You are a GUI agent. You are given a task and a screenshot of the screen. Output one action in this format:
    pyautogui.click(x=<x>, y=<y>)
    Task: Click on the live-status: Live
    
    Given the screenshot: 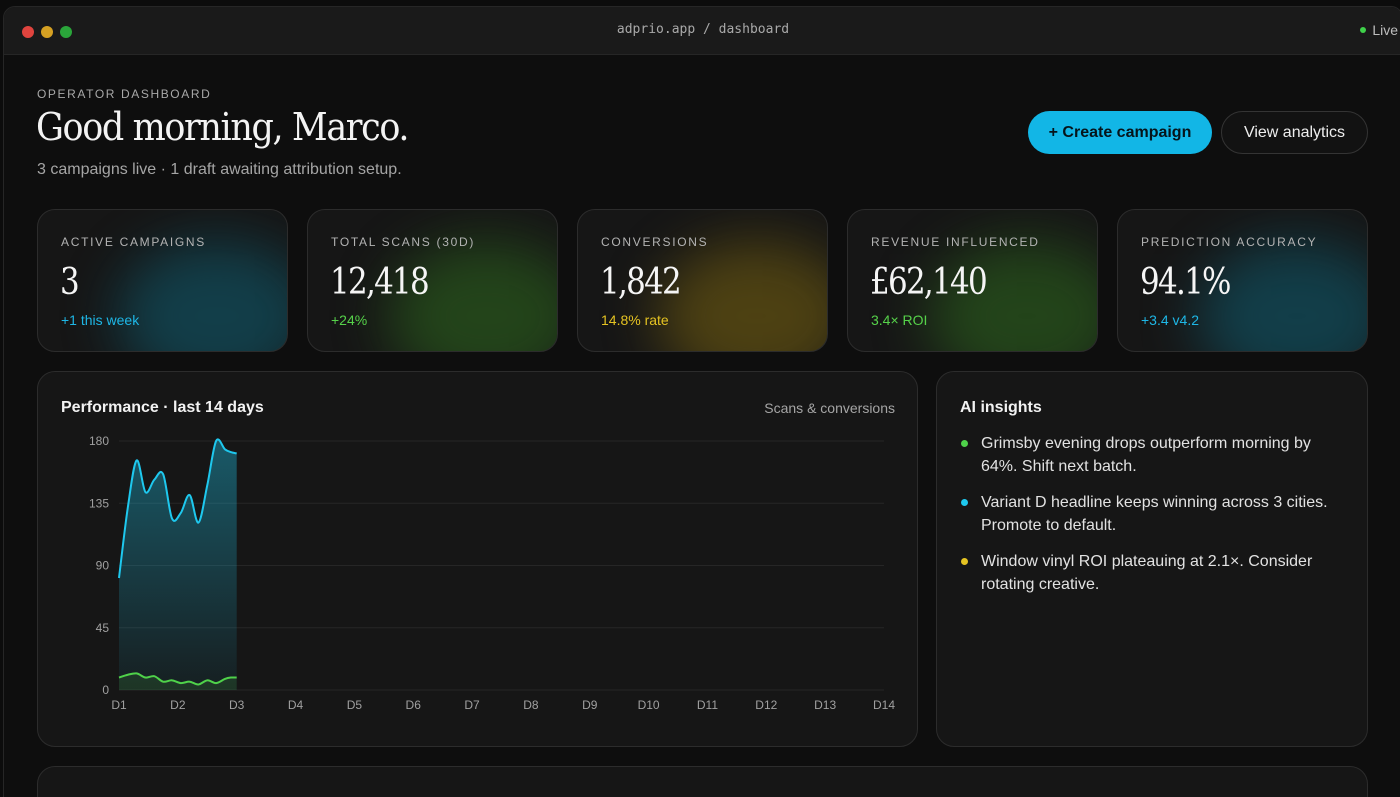 What is the action you would take?
    pyautogui.click(x=1379, y=30)
    